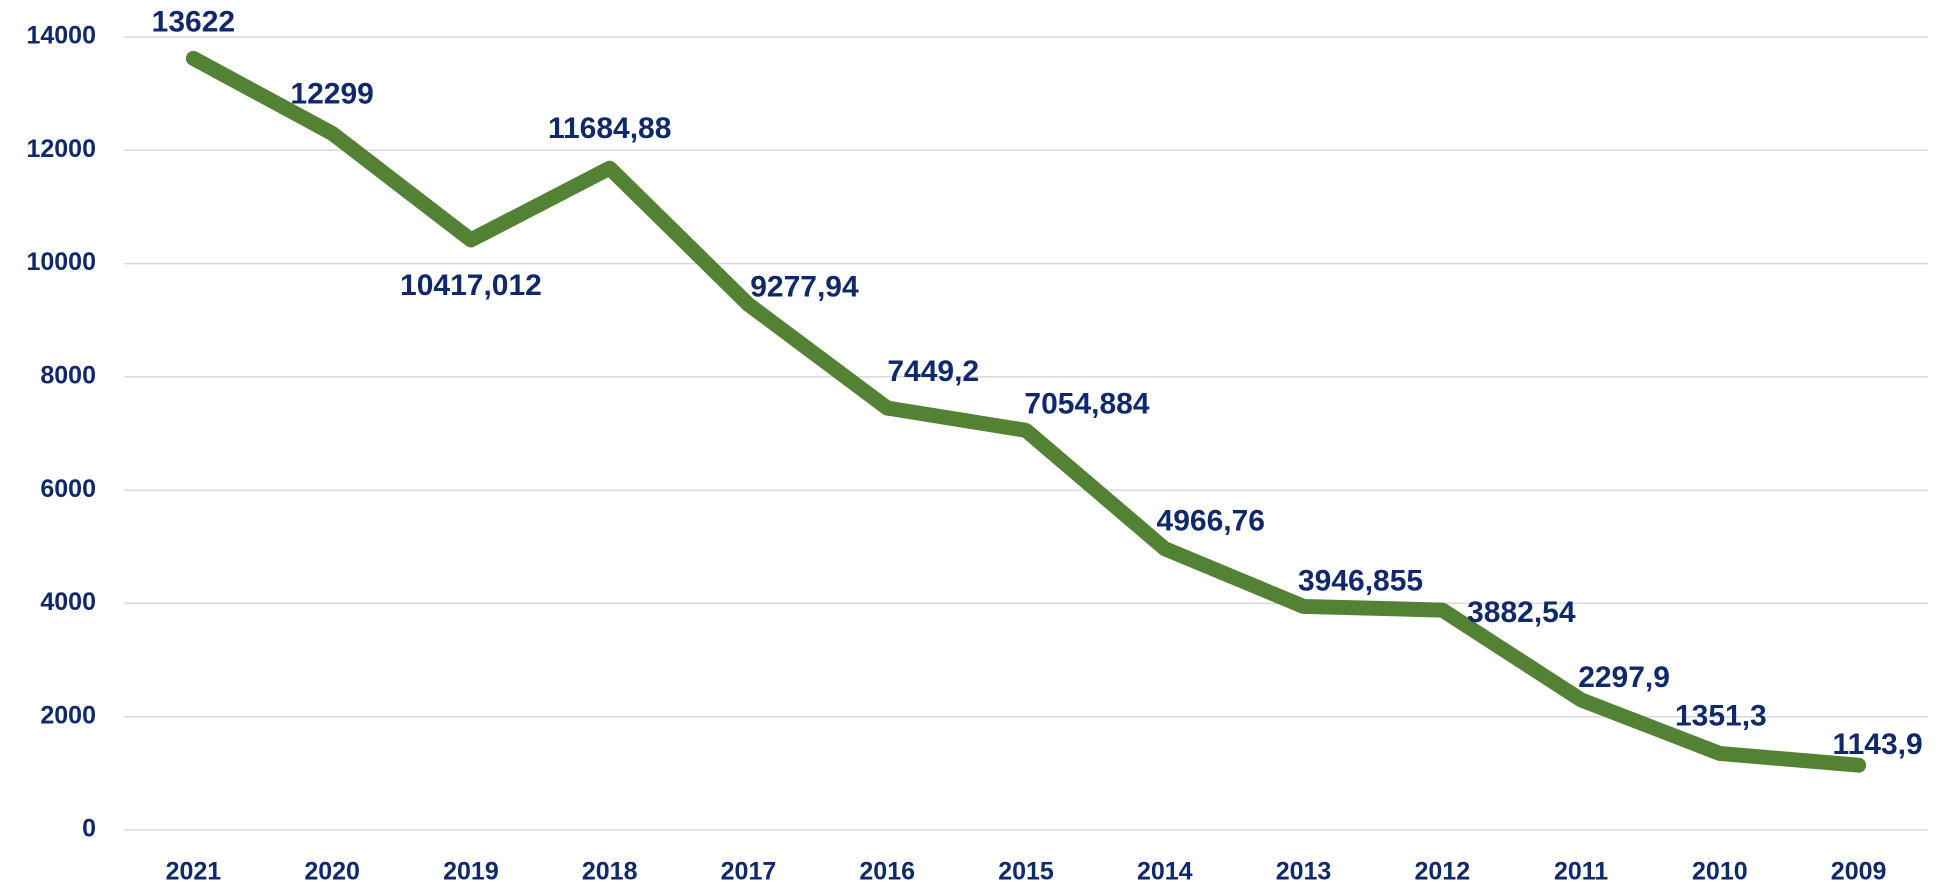 The width and height of the screenshot is (1944, 887). Describe the element at coordinates (331, 93) in the screenshot. I see `data-label: 12299` at that location.